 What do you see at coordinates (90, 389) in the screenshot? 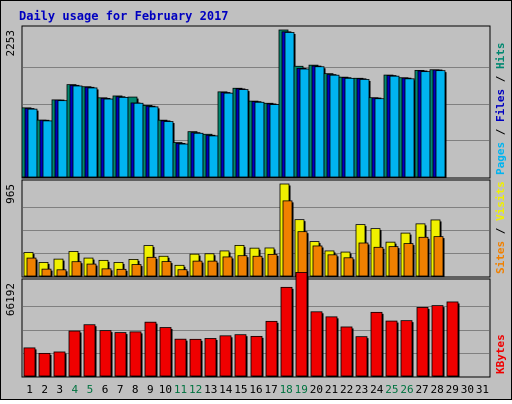
I see `x-tick-label-day-5: 5` at bounding box center [90, 389].